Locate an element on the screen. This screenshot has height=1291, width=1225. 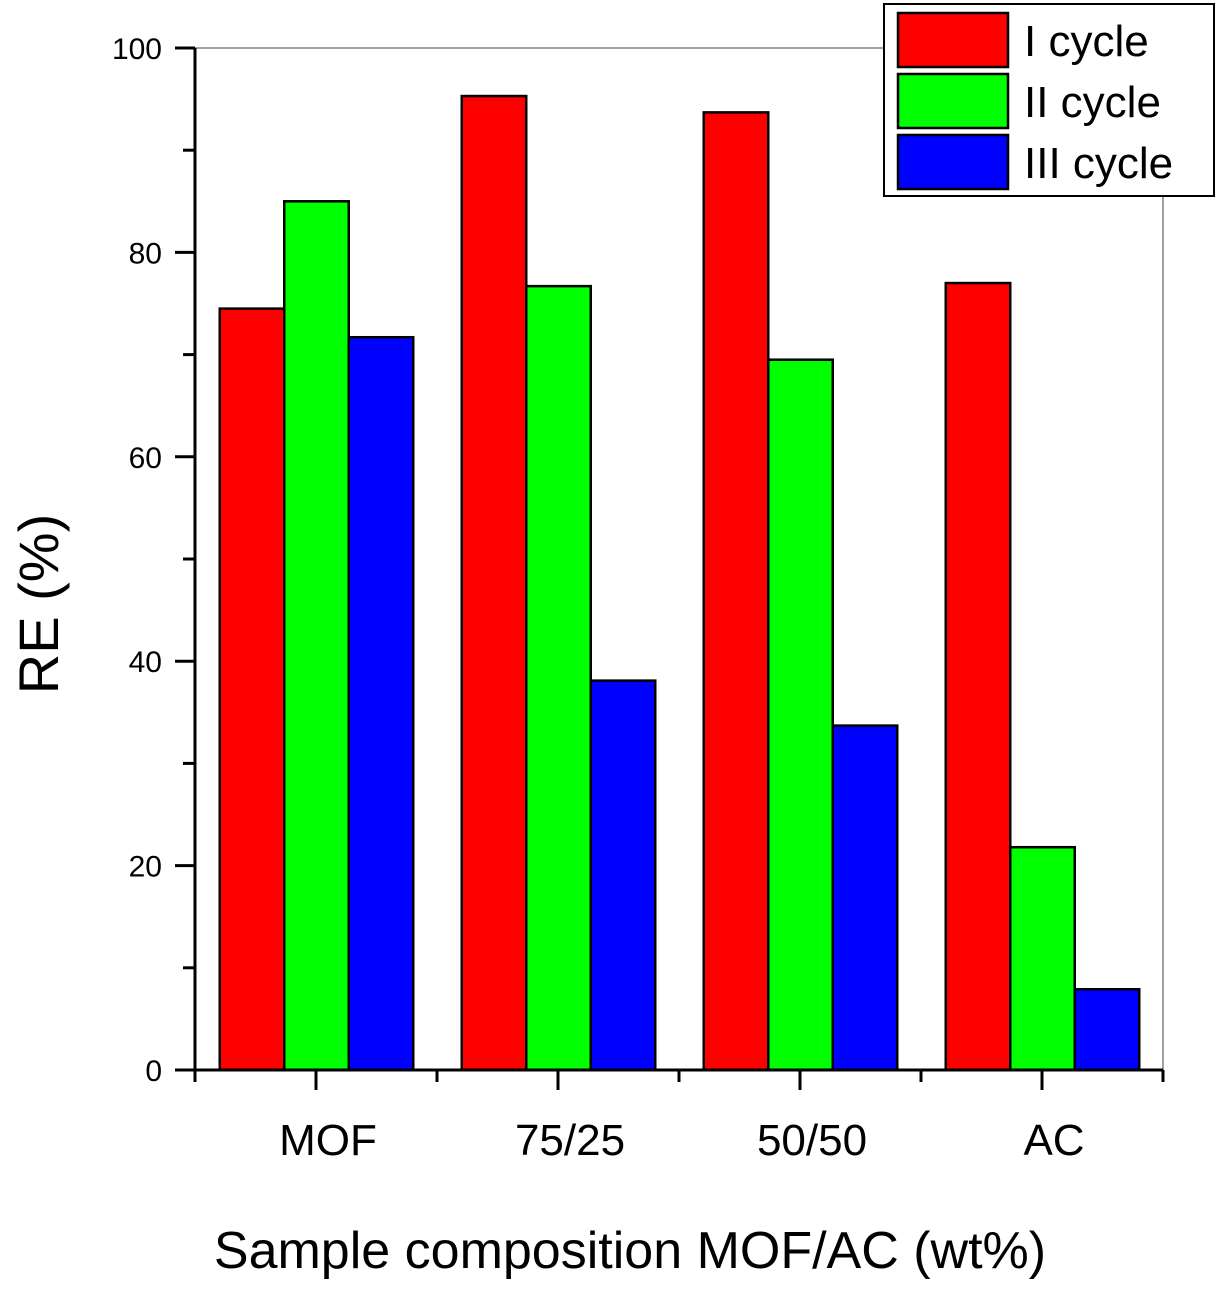
legend-label: II cycle is located at coordinates (1092, 102).